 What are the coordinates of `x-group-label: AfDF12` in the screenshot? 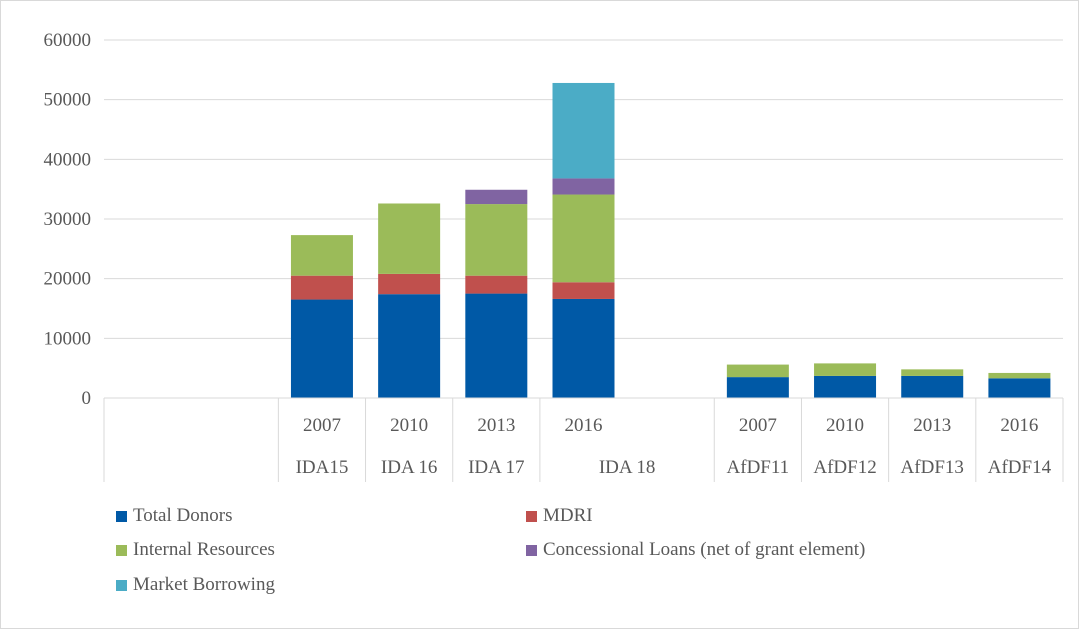 It's located at (844, 467).